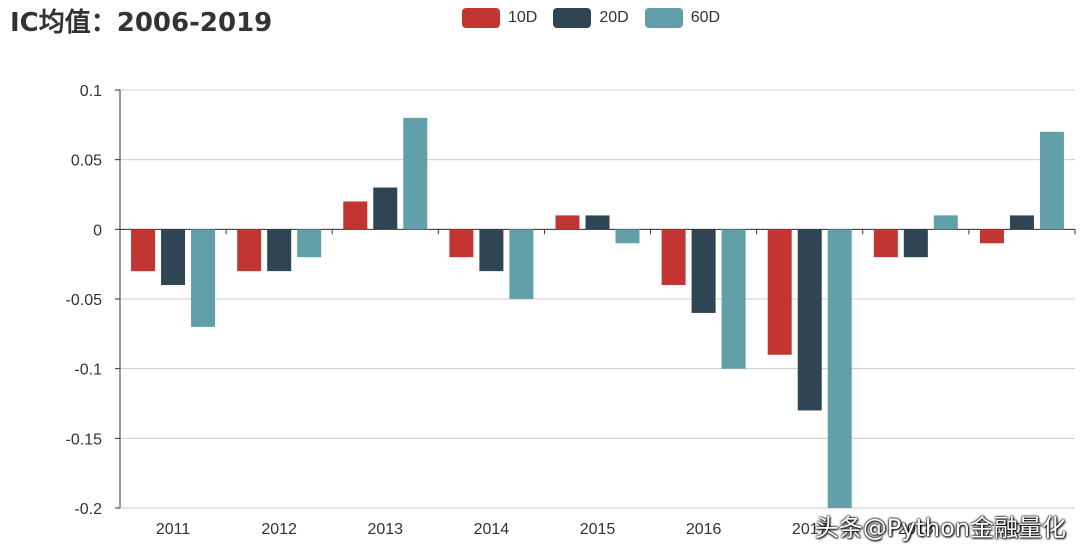  What do you see at coordinates (385, 529) in the screenshot?
I see `x-tick-label: 2013` at bounding box center [385, 529].